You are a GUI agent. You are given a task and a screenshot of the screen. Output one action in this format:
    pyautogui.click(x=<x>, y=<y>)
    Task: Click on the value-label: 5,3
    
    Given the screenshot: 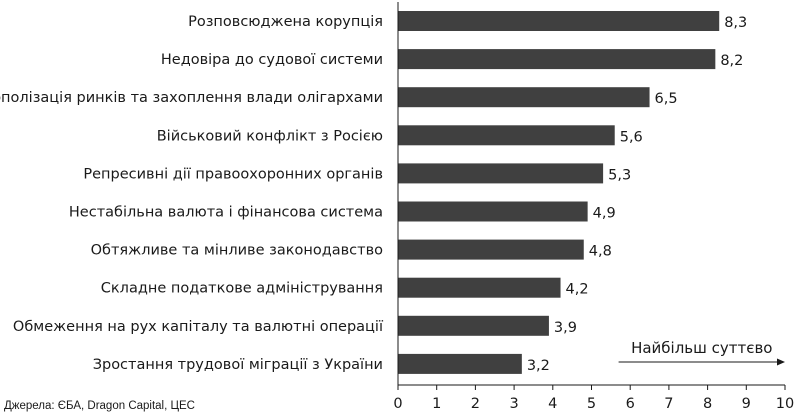 What is the action you would take?
    pyautogui.click(x=619, y=175)
    